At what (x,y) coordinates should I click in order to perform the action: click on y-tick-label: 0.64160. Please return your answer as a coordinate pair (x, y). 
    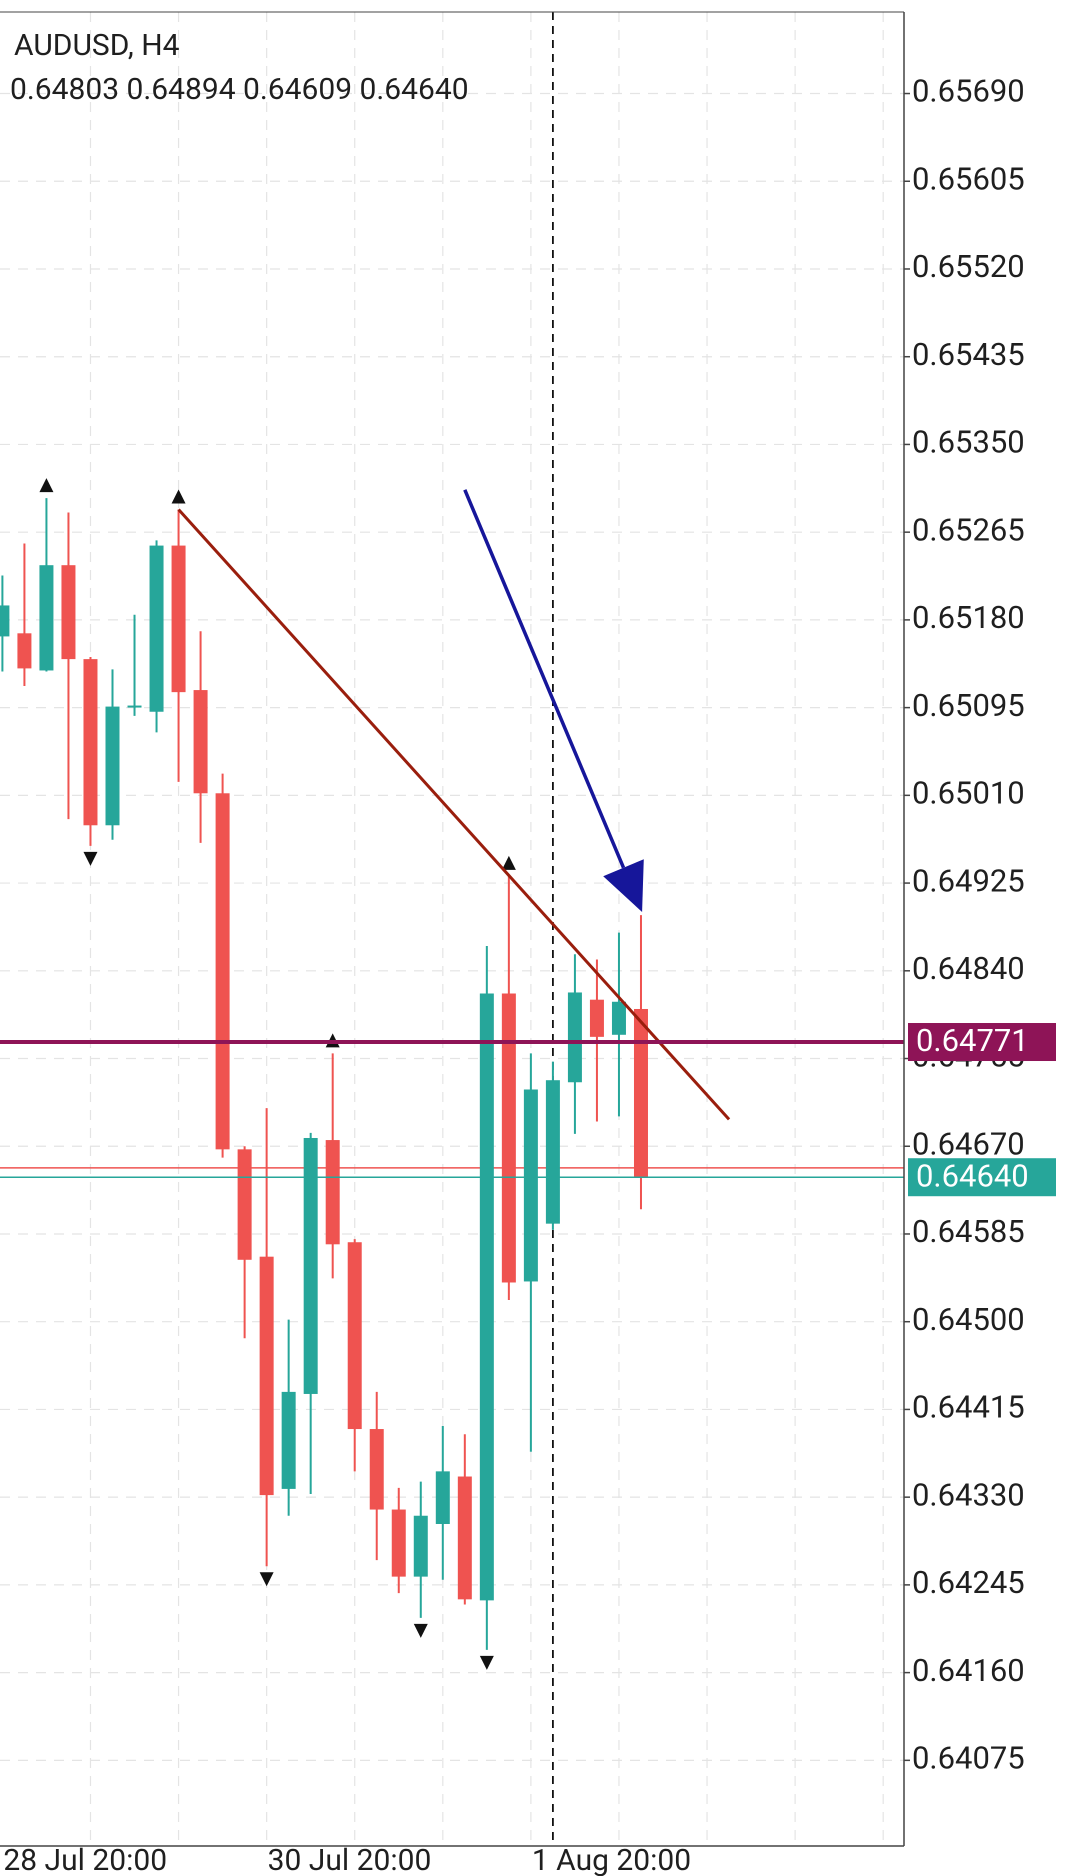
    Looking at the image, I should click on (968, 1670).